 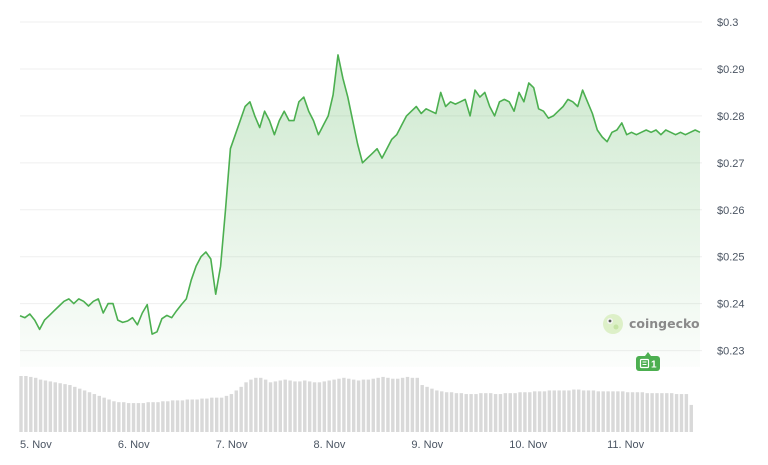 I want to click on y-axis: $0.3 $0.29 $0.28 $0.27 $0.26 $0.25 $0.24 $0.23, so click(x=731, y=187).